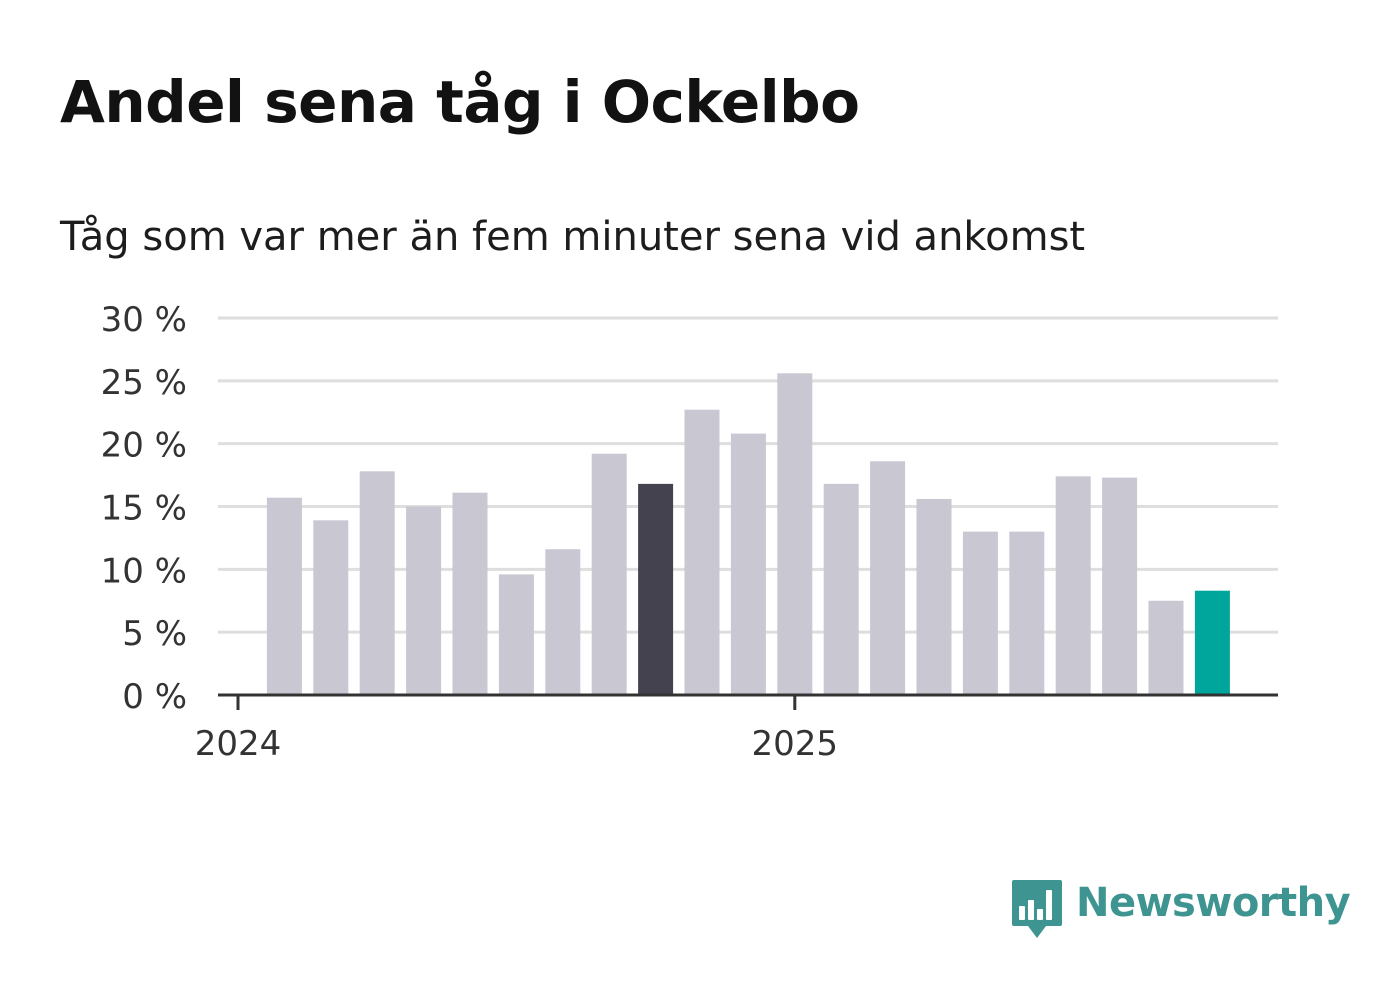 The width and height of the screenshot is (1382, 999). I want to click on y-tick-label: 25 %, so click(144, 383).